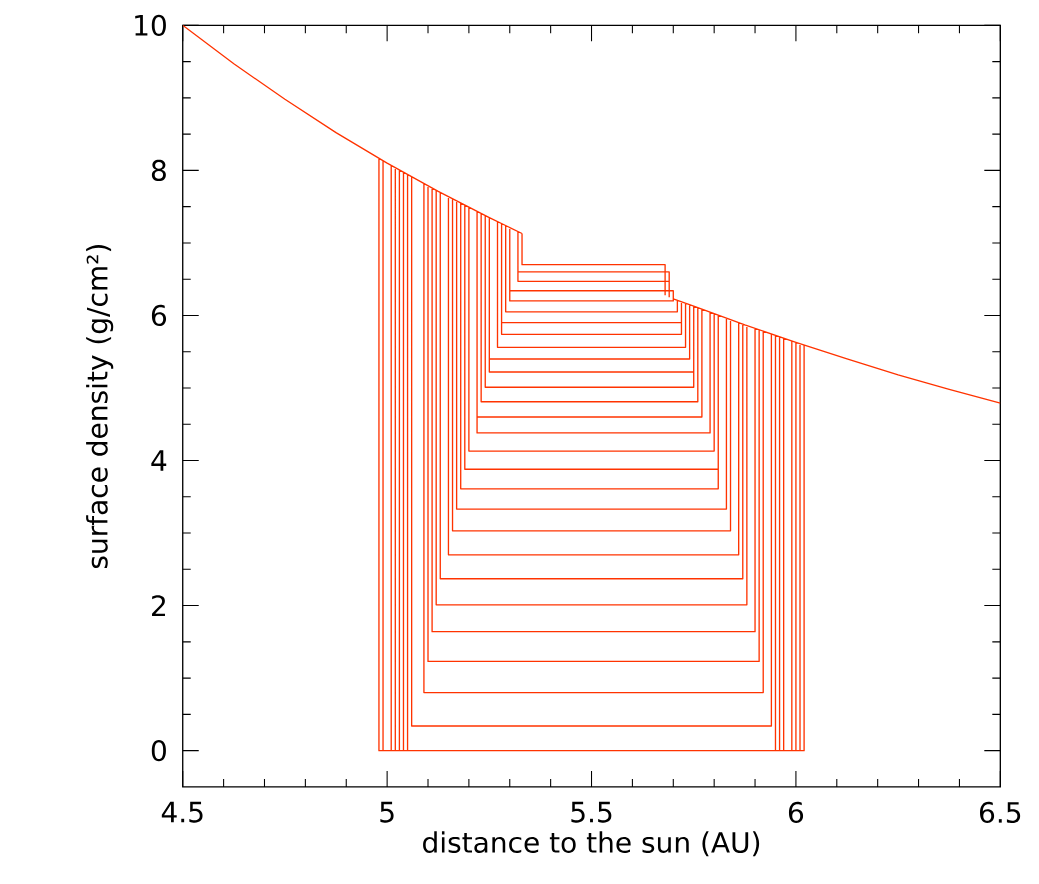 The width and height of the screenshot is (1039, 884). Describe the element at coordinates (158, 605) in the screenshot. I see `y-tick-label: 2` at that location.